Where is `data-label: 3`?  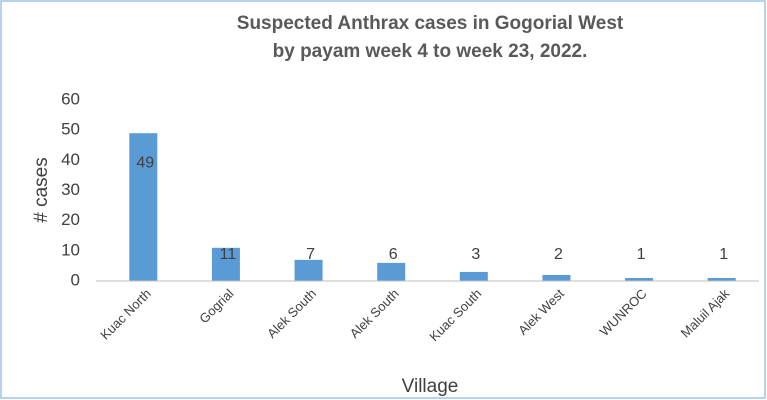
data-label: 3 is located at coordinates (475, 254).